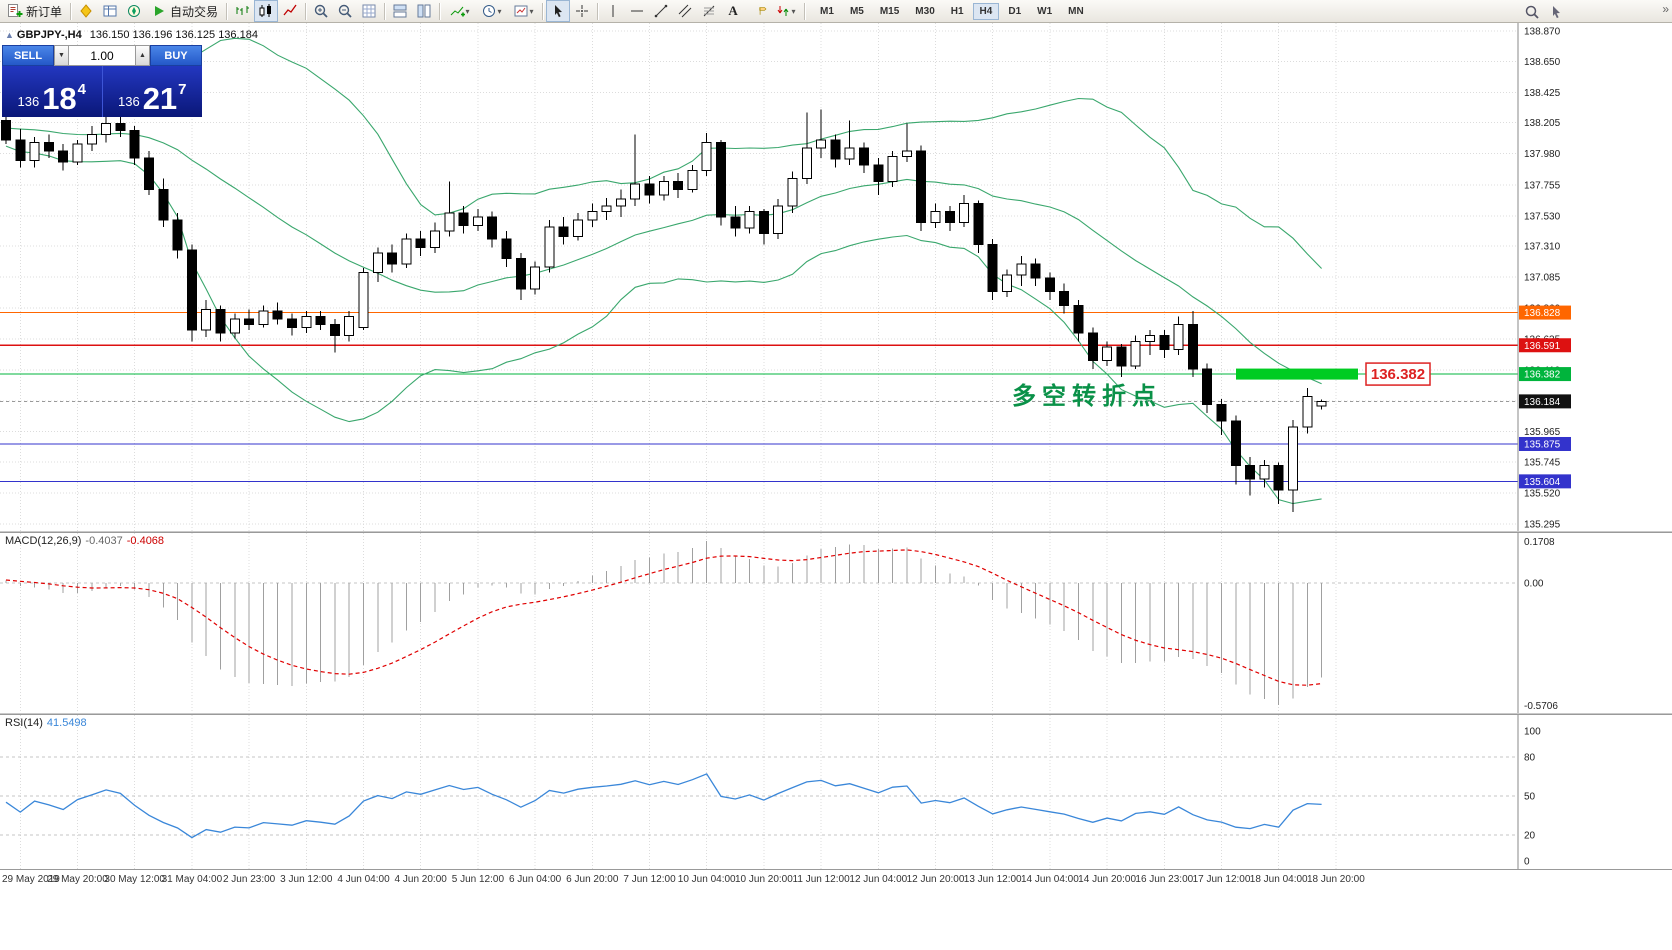 The height and width of the screenshot is (950, 1672). What do you see at coordinates (535, 879) in the screenshot?
I see `time-label: 6 Jun 04:00` at bounding box center [535, 879].